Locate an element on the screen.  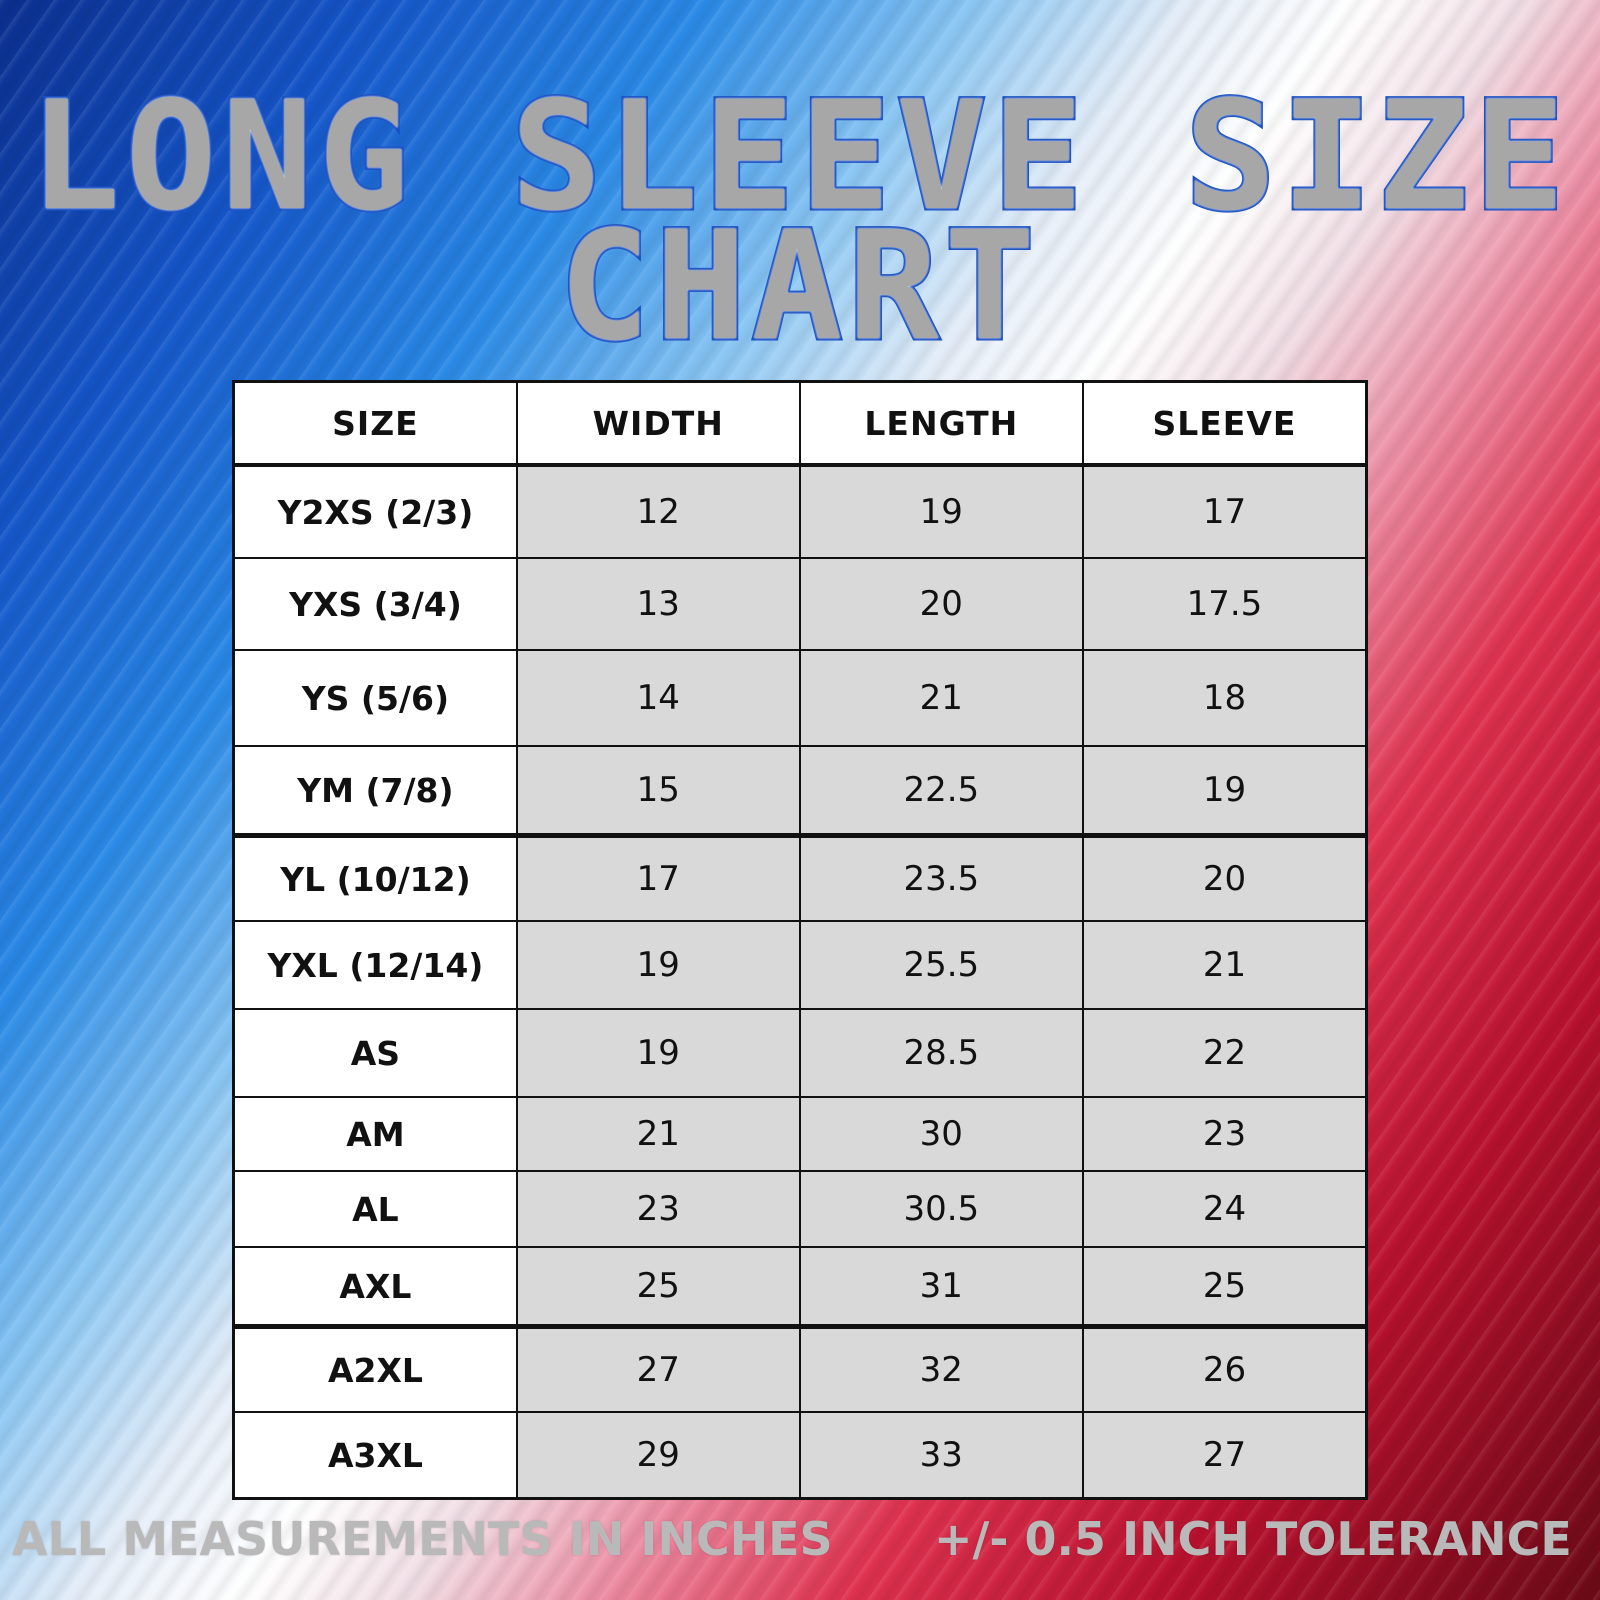
cell-size: AL is located at coordinates (375, 1209).